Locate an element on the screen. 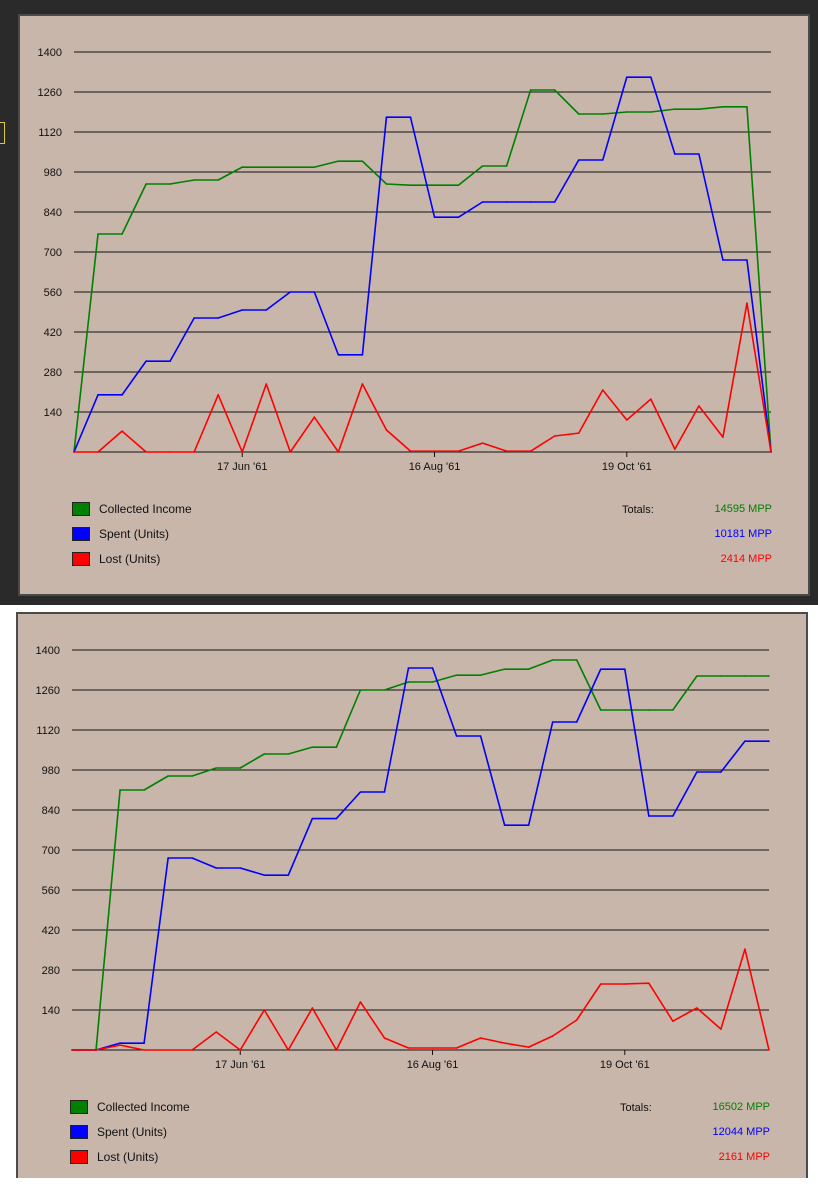  legend-item: Lost (Units) is located at coordinates (114, 1157).